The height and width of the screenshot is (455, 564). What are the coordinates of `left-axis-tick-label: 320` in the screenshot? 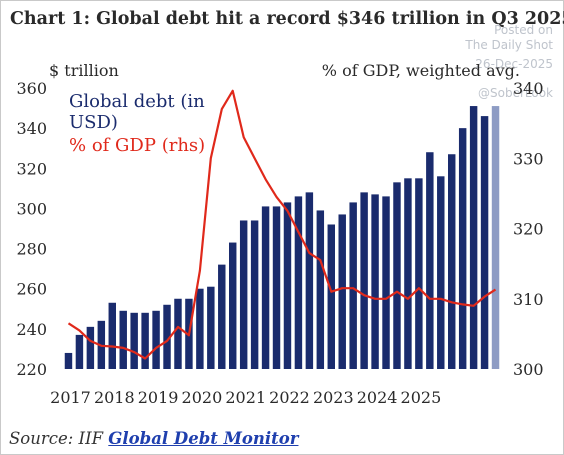 It's located at (31, 168).